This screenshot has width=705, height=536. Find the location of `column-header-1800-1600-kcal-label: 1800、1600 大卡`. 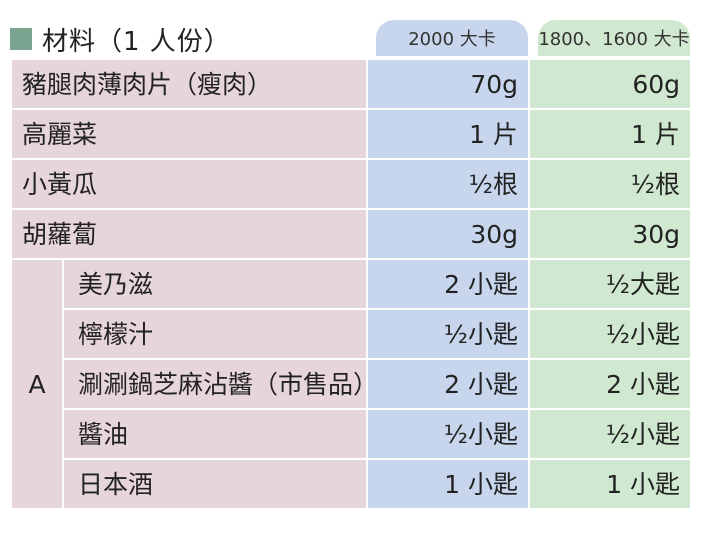

column-header-1800-1600-kcal-label: 1800、1600 大卡 is located at coordinates (614, 39).